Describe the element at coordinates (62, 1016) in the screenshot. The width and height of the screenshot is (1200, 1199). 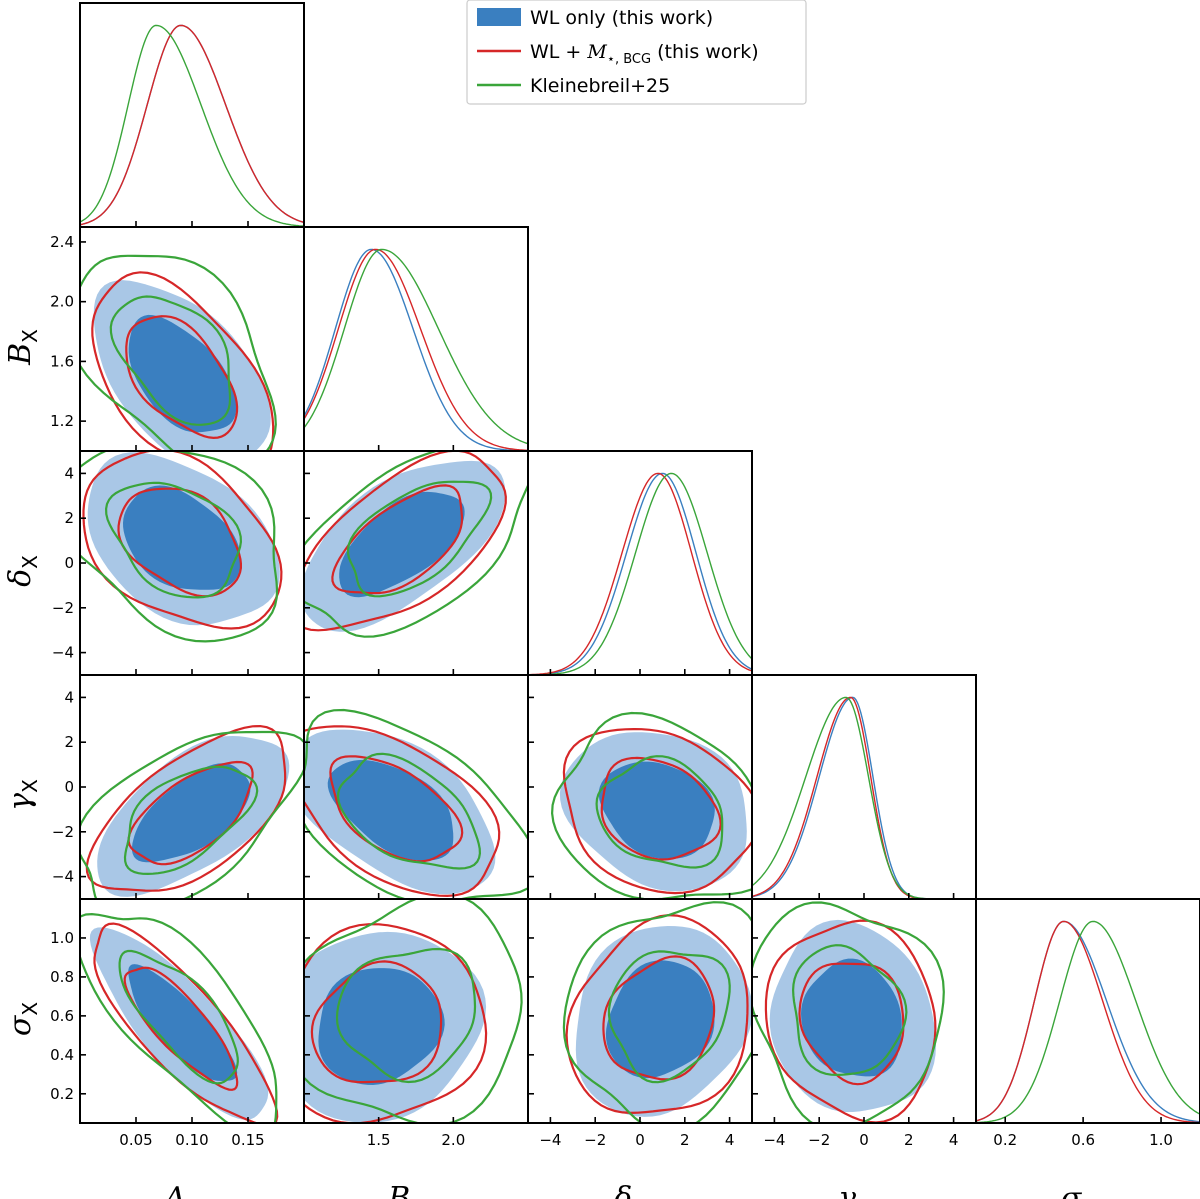
I see `y-tick-label-sigma-2: 0.6` at that location.